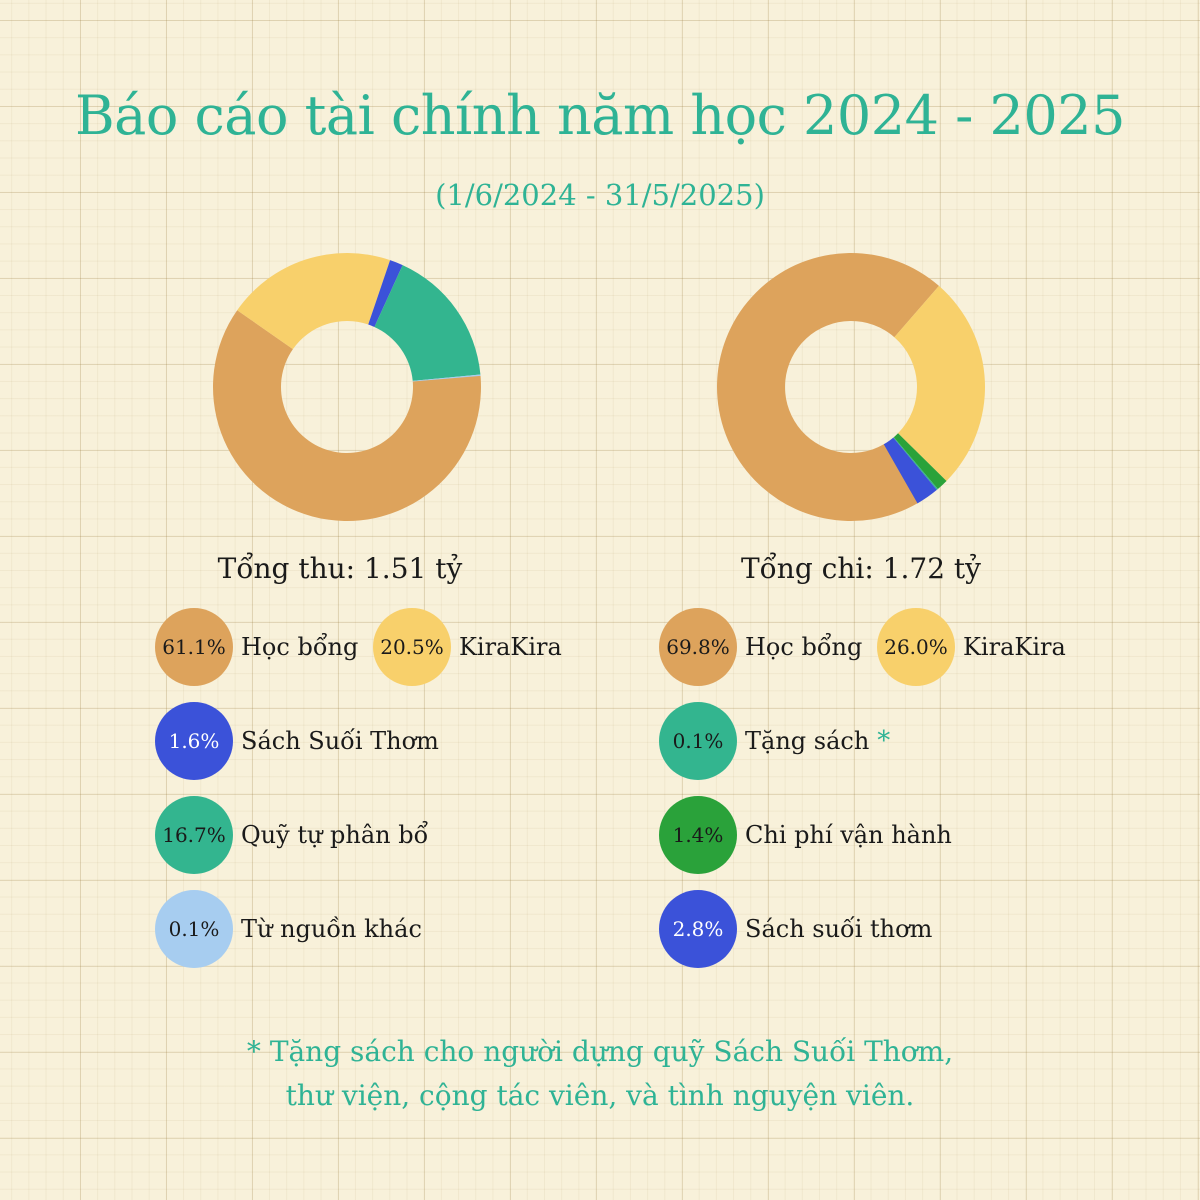 The height and width of the screenshot is (1200, 1200). I want to click on legend-item-expense-hoc-bong: 69.8% Học bổng, so click(760, 647).